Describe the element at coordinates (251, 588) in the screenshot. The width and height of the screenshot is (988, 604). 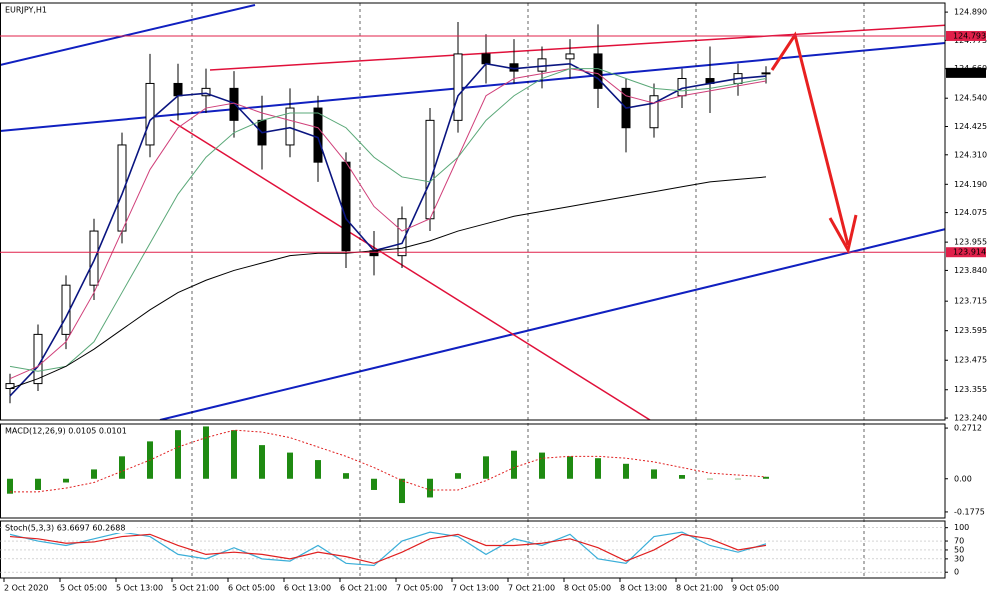
I see `x-tick-label: 6 Oct 05:00` at that location.